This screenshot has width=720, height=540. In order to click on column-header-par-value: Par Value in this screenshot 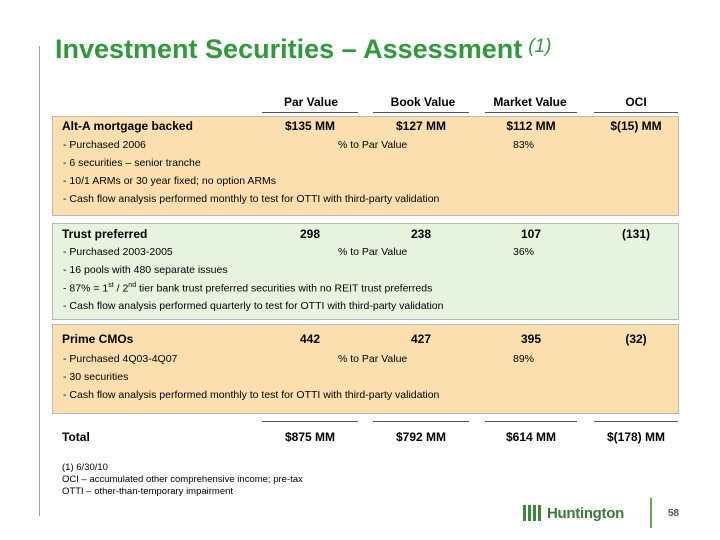, I will do `click(311, 102)`.